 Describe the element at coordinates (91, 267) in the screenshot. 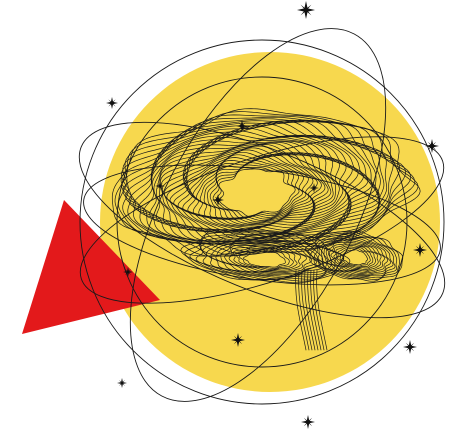

I see `red-triangle` at that location.